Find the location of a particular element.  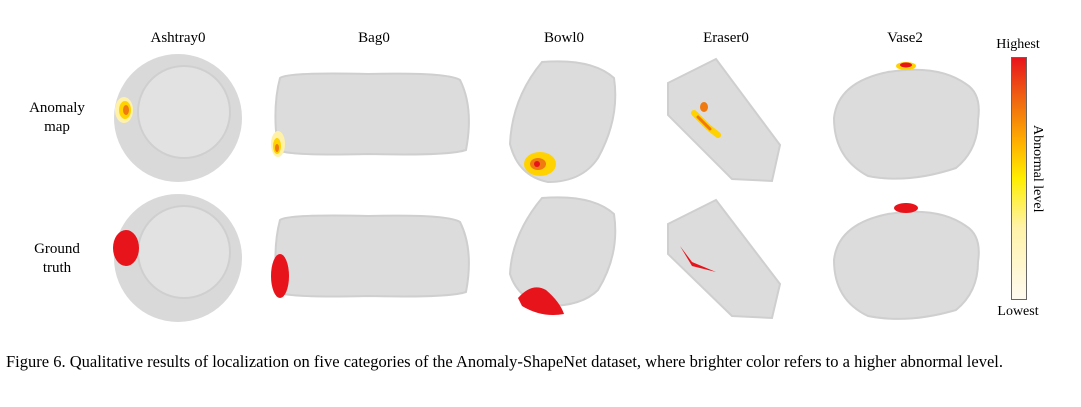

ashtray0-anomaly-map is located at coordinates (178, 118).